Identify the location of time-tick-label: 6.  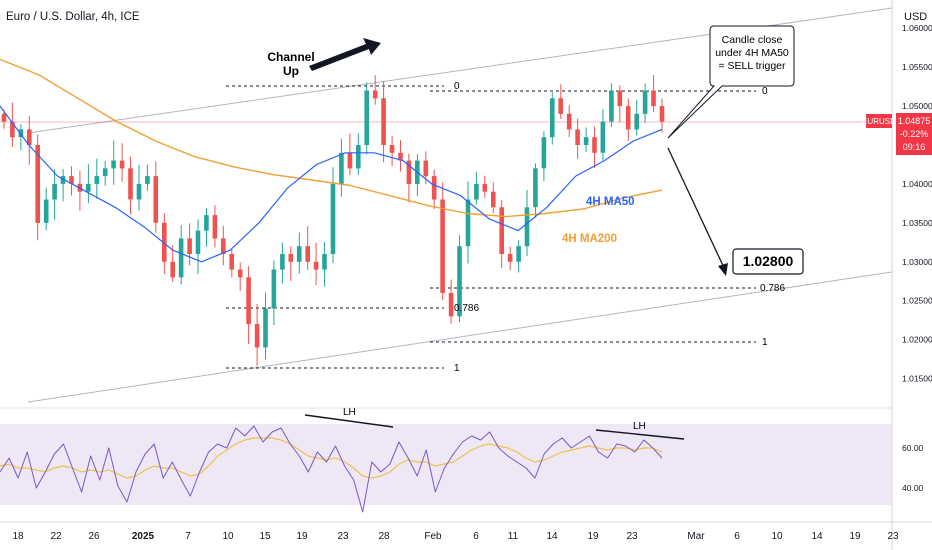
(737, 536).